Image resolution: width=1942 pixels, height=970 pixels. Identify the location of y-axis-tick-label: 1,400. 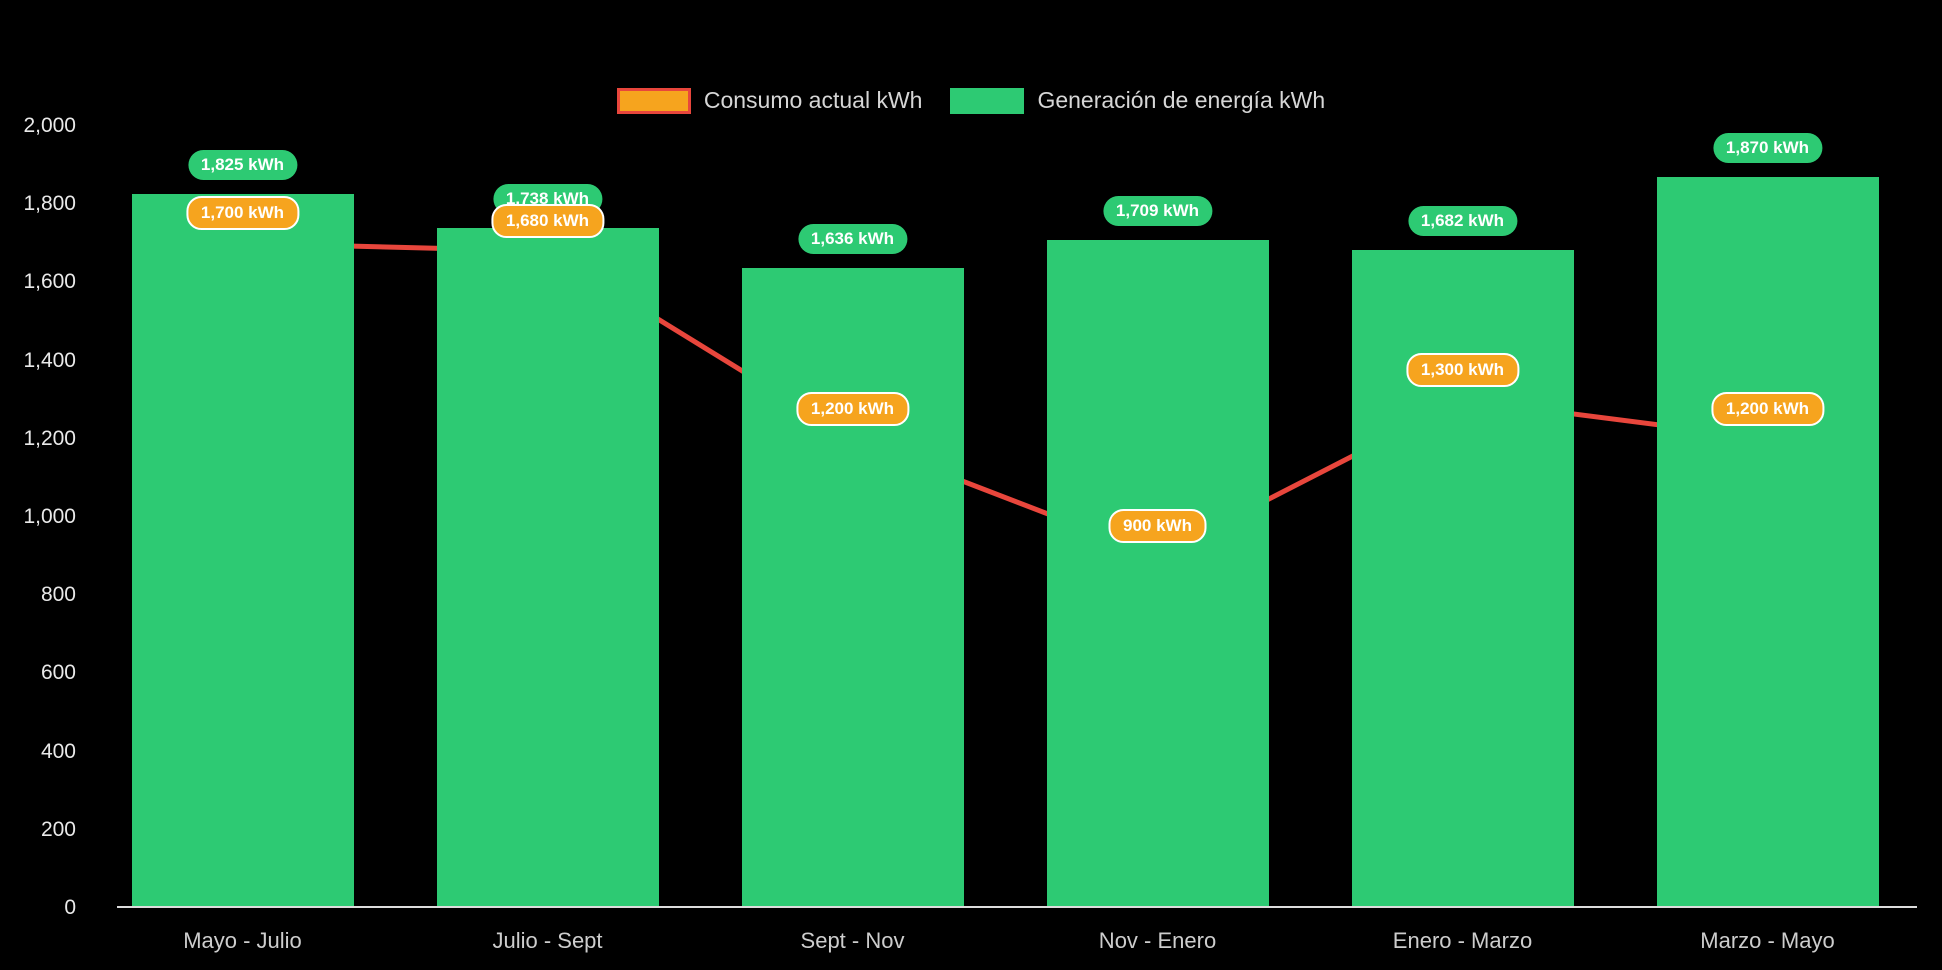
(49, 360).